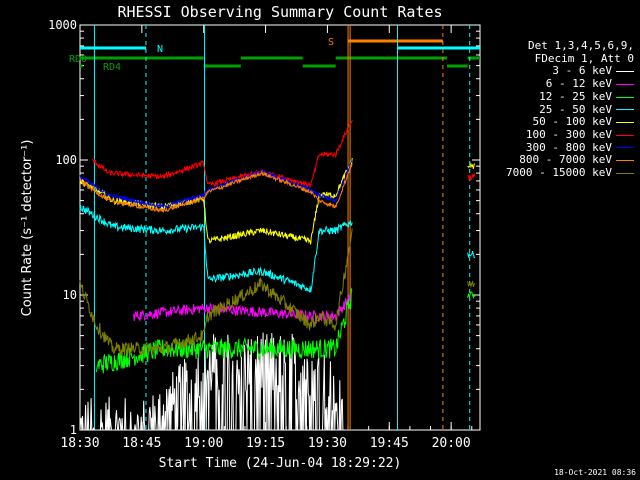  I want to click on legend-label: 6 - 12 keV, so click(578, 84).